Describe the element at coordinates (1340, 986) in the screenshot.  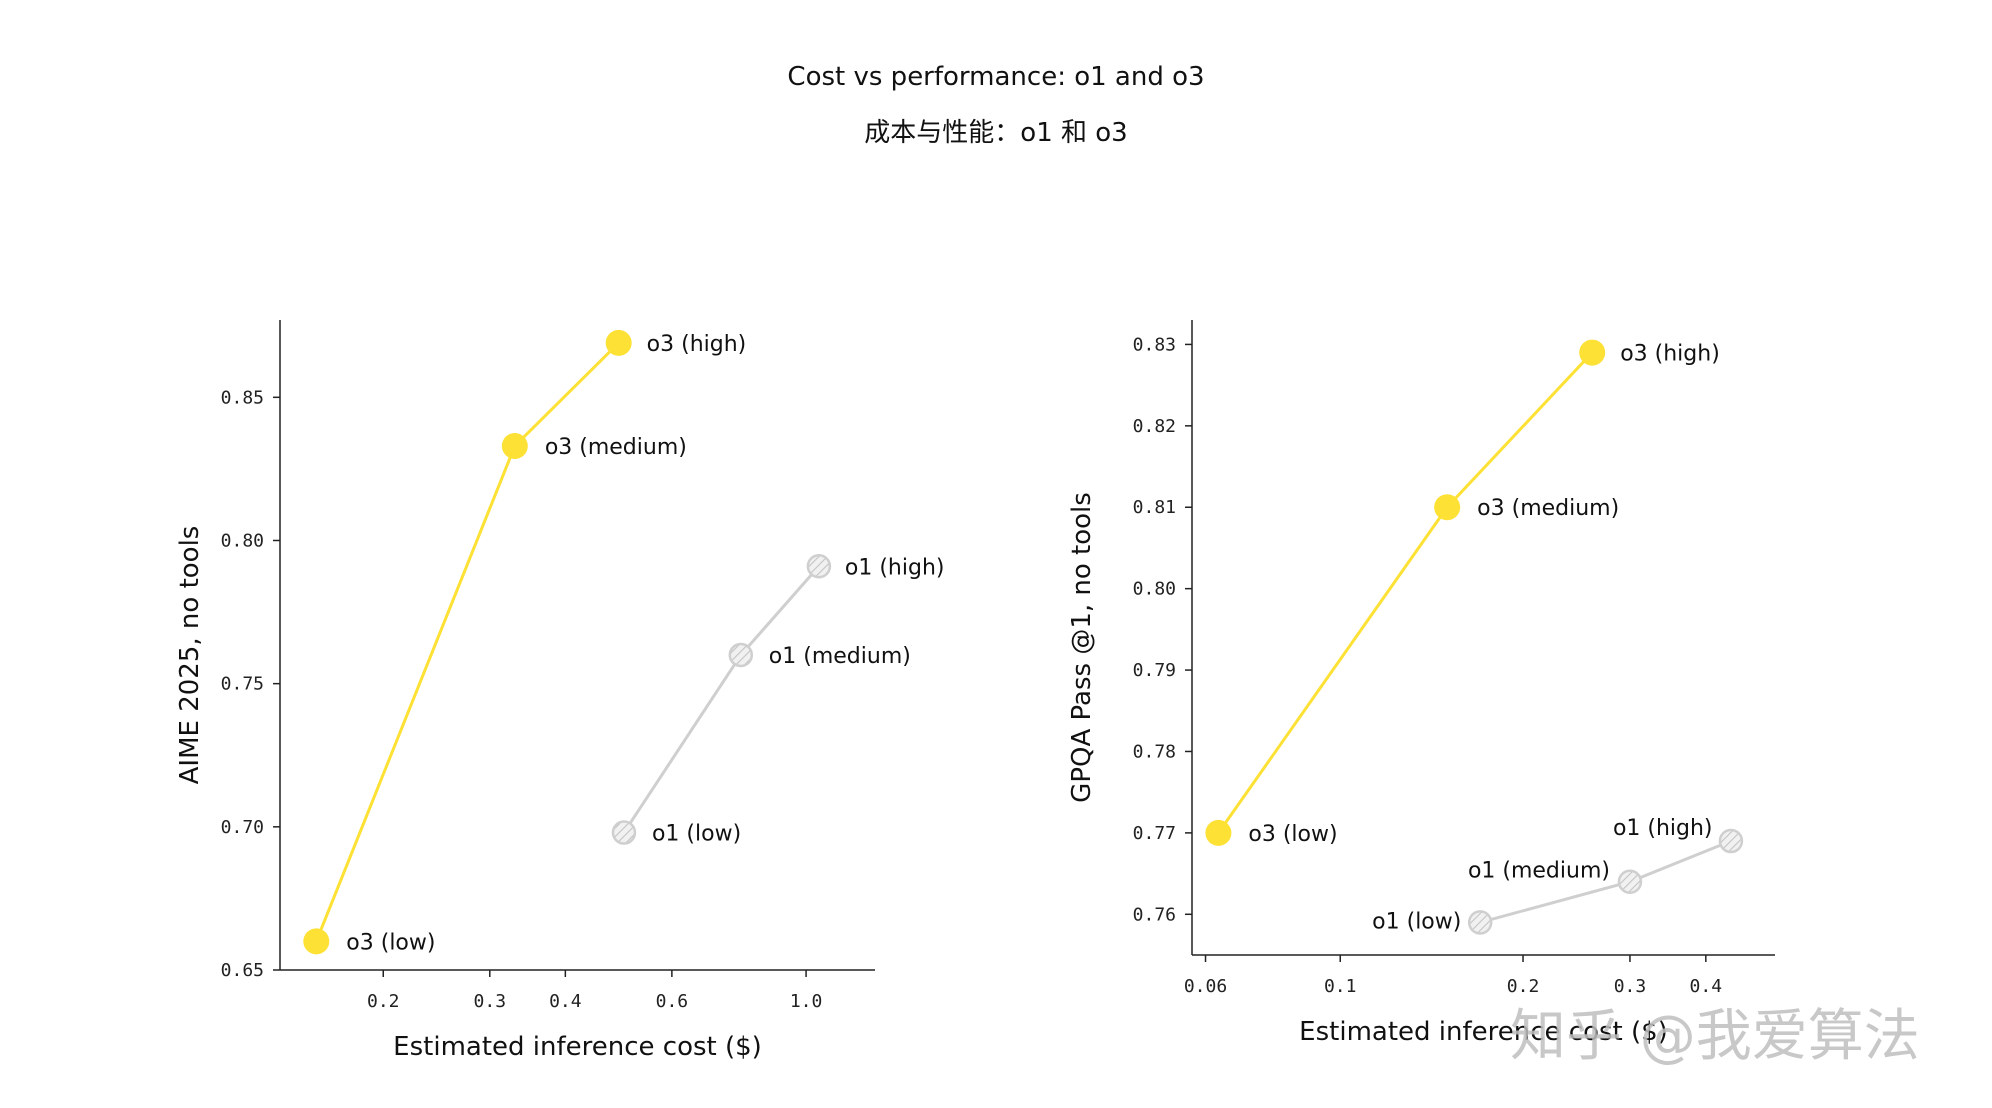
I see `x-tick-label: 0.1` at that location.